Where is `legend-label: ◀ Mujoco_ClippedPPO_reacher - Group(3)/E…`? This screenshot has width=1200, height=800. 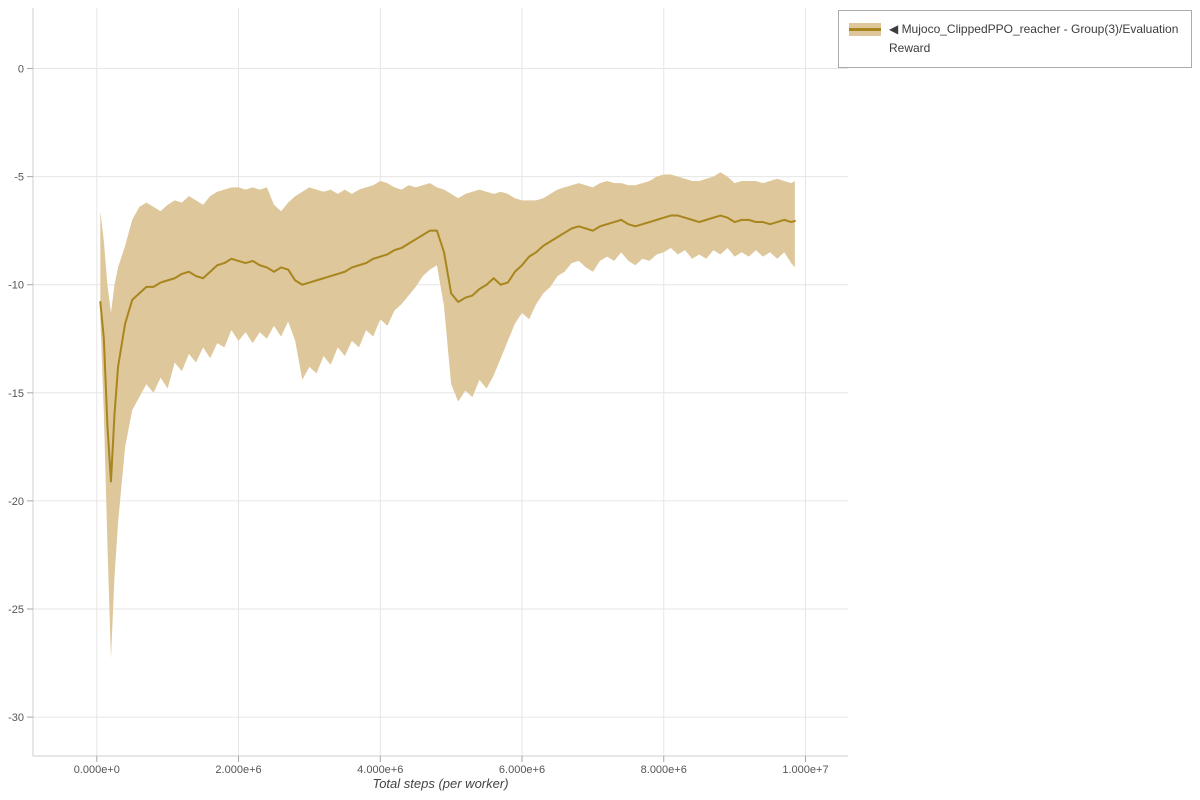
legend-label: ◀ Mujoco_ClippedPPO_reacher - Group(3)/E… is located at coordinates (1034, 39).